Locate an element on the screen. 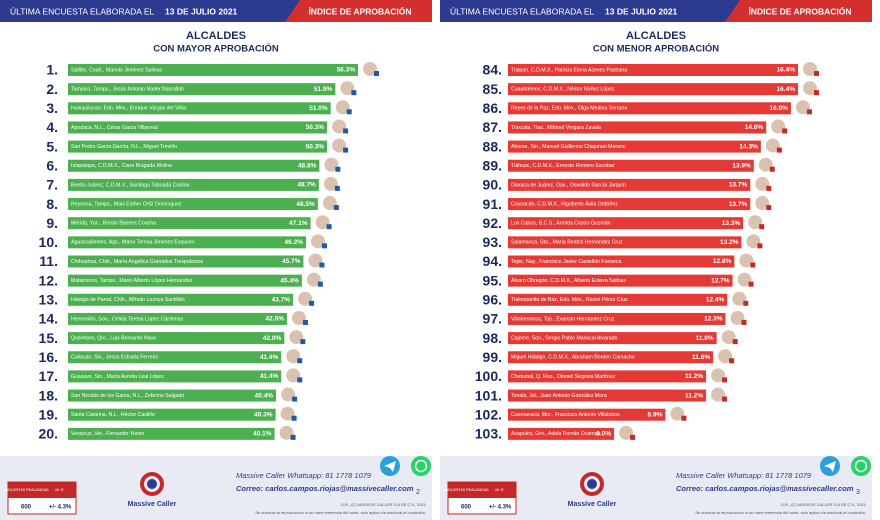  rank-label: 96. is located at coordinates (492, 300).